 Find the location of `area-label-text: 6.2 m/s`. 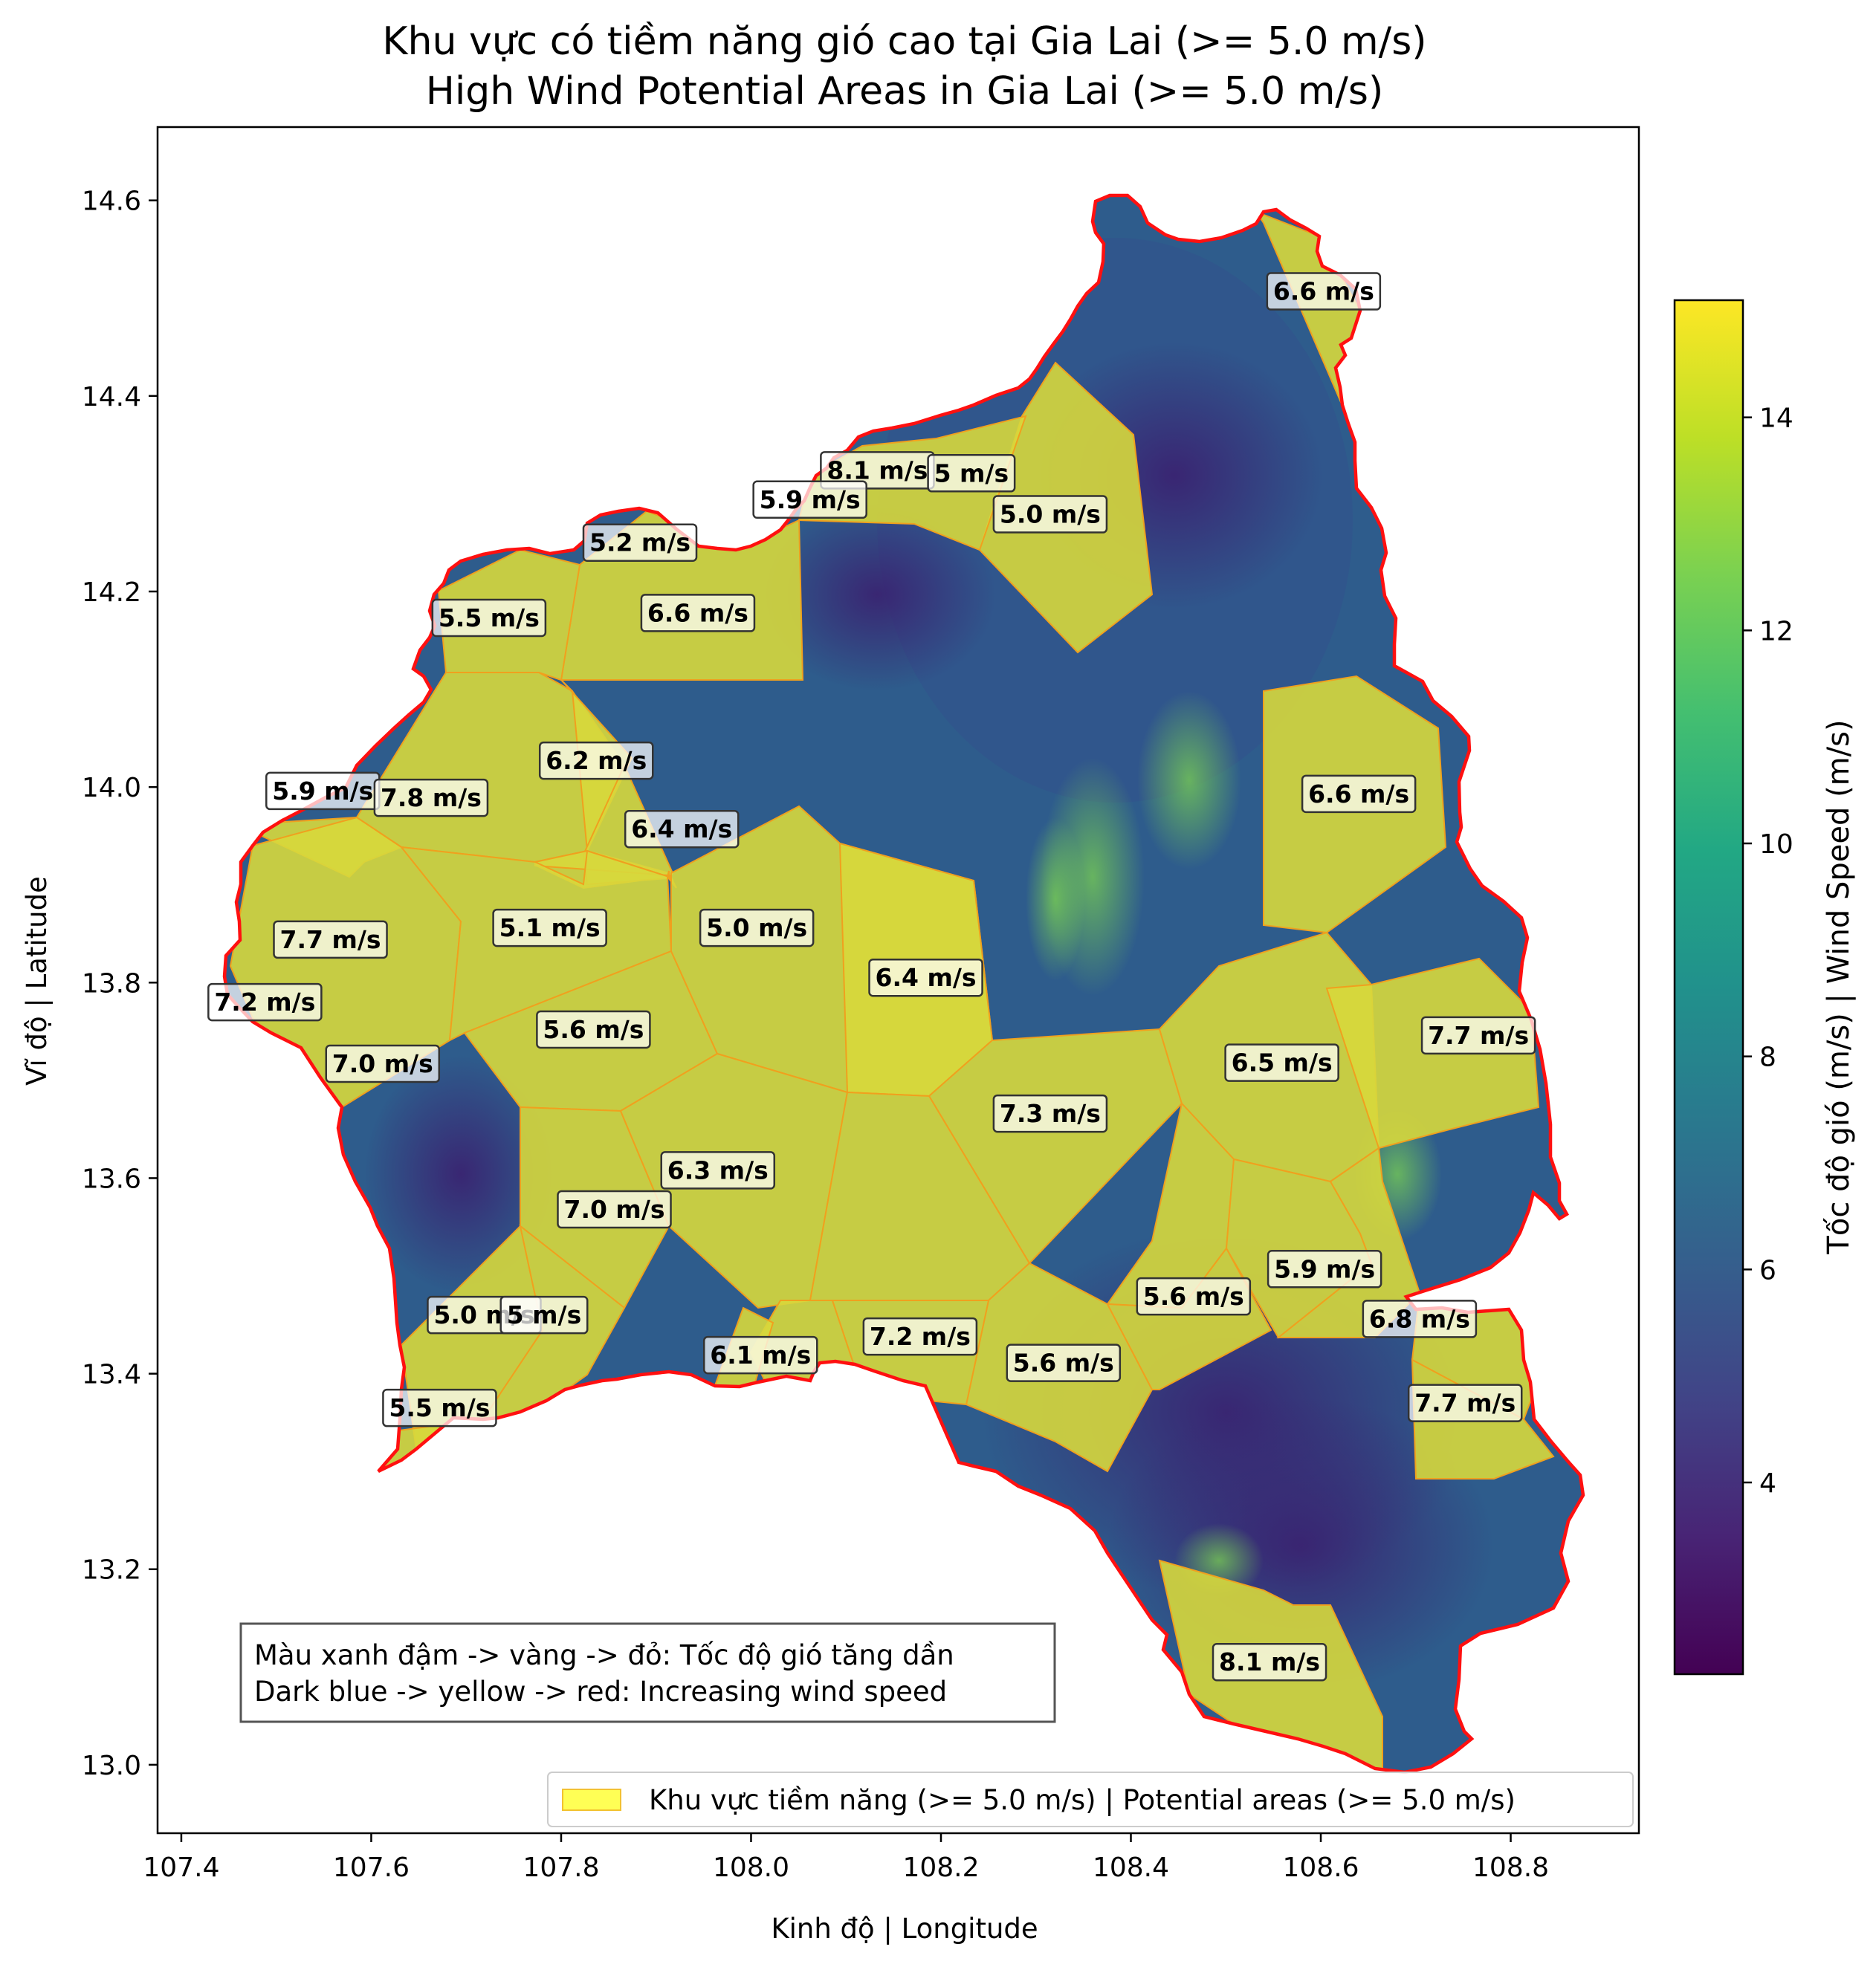

area-label-text: 6.2 m/s is located at coordinates (596, 761).